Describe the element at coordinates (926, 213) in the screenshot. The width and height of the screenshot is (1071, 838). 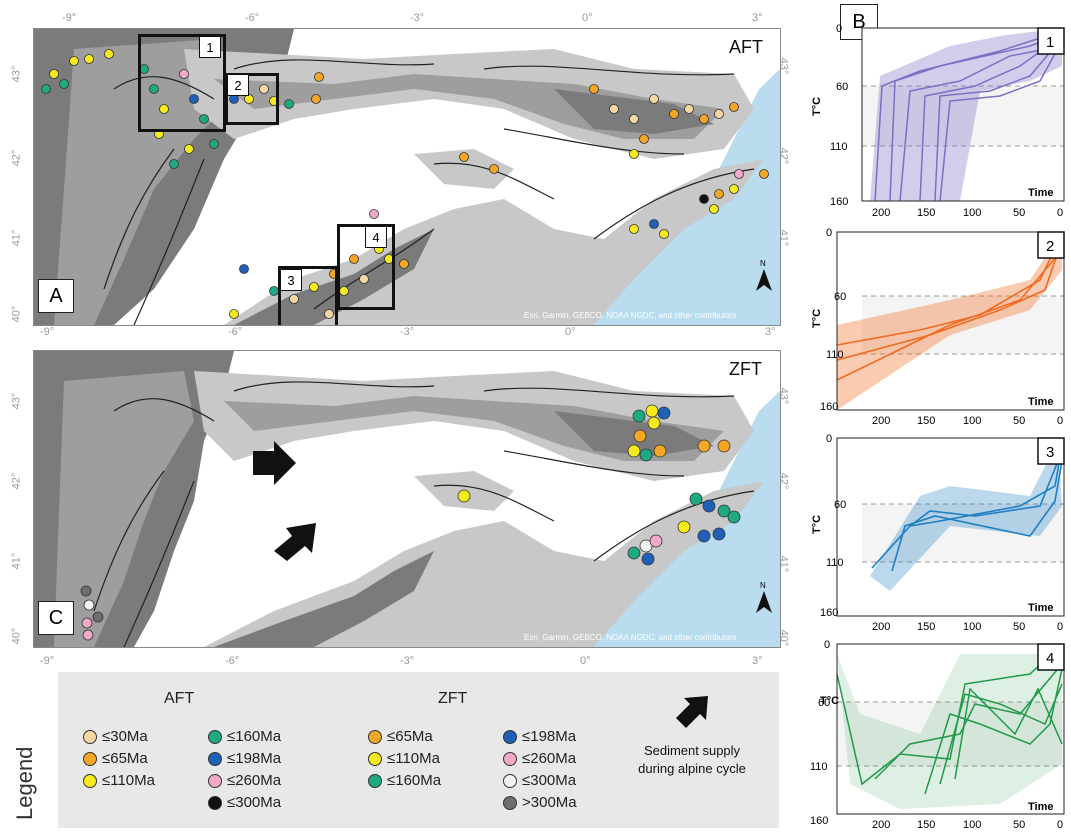
I see `tt-plot-1-xtick: 150` at that location.